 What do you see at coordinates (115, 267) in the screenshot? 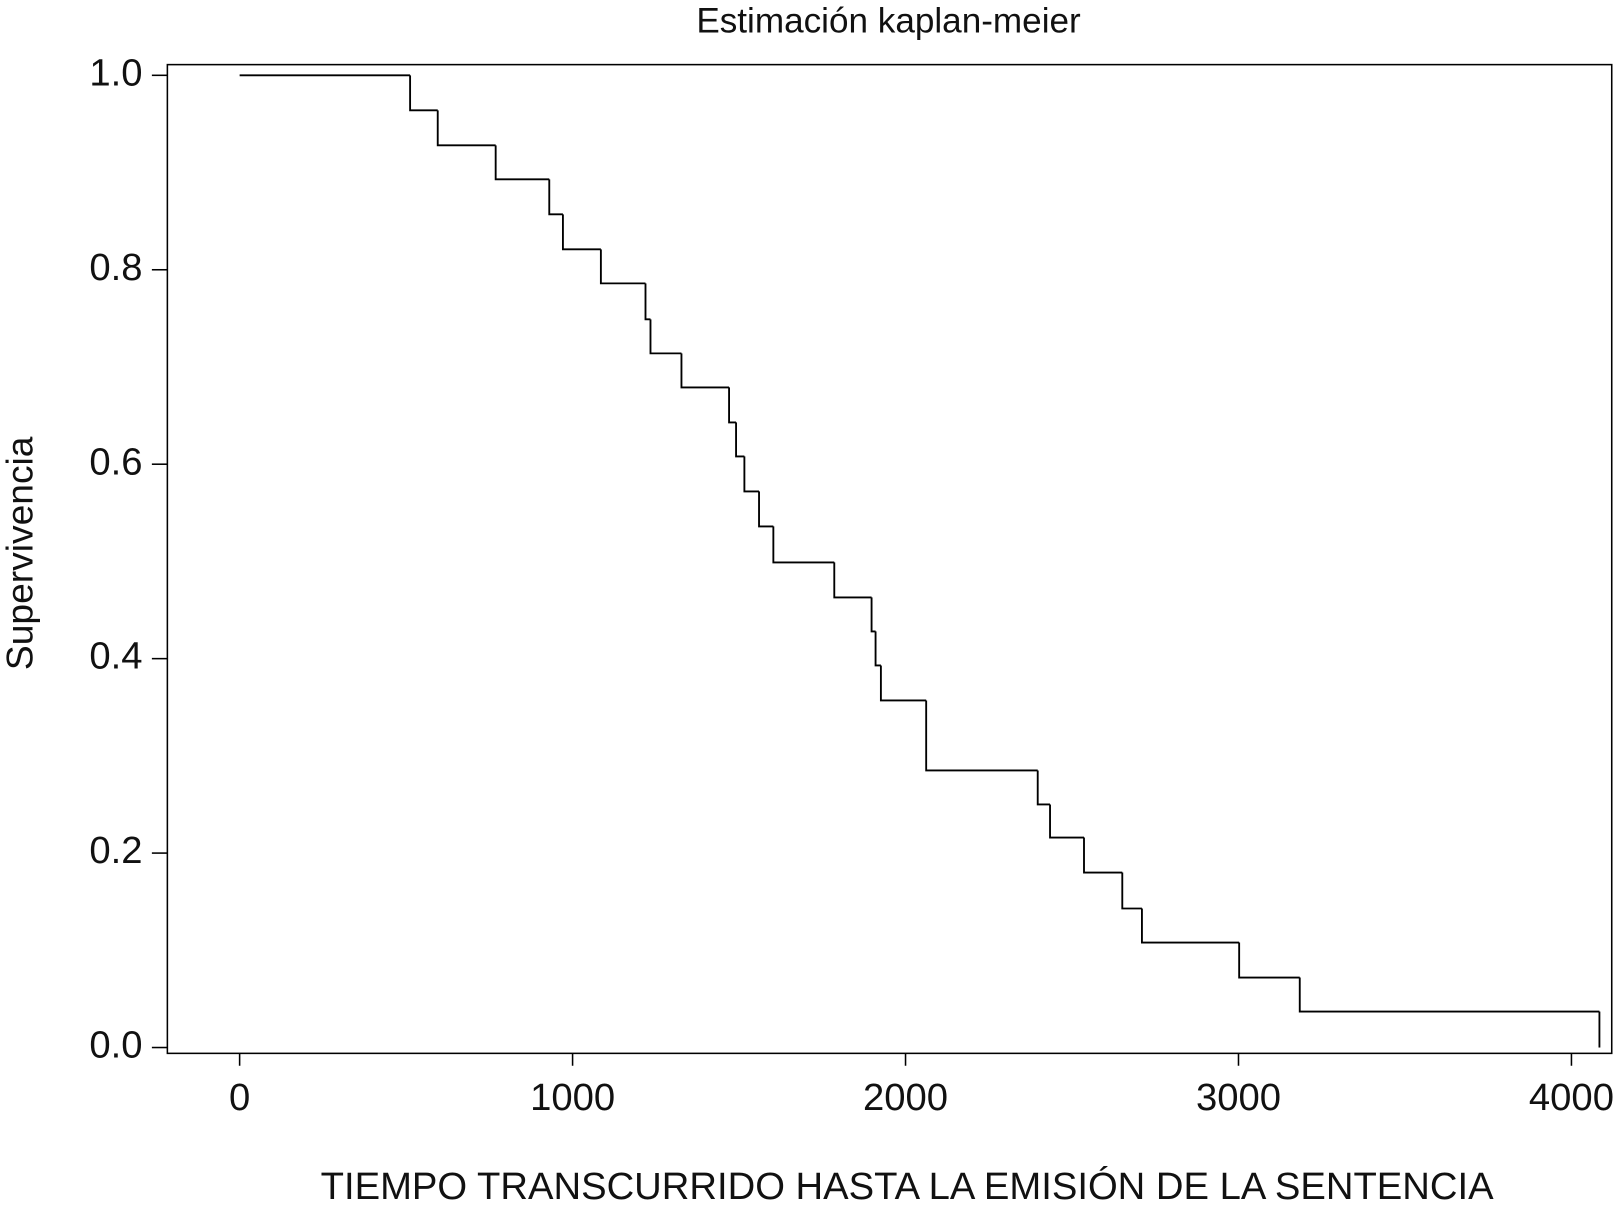
I see `y-tick-label: 0.8` at bounding box center [115, 267].